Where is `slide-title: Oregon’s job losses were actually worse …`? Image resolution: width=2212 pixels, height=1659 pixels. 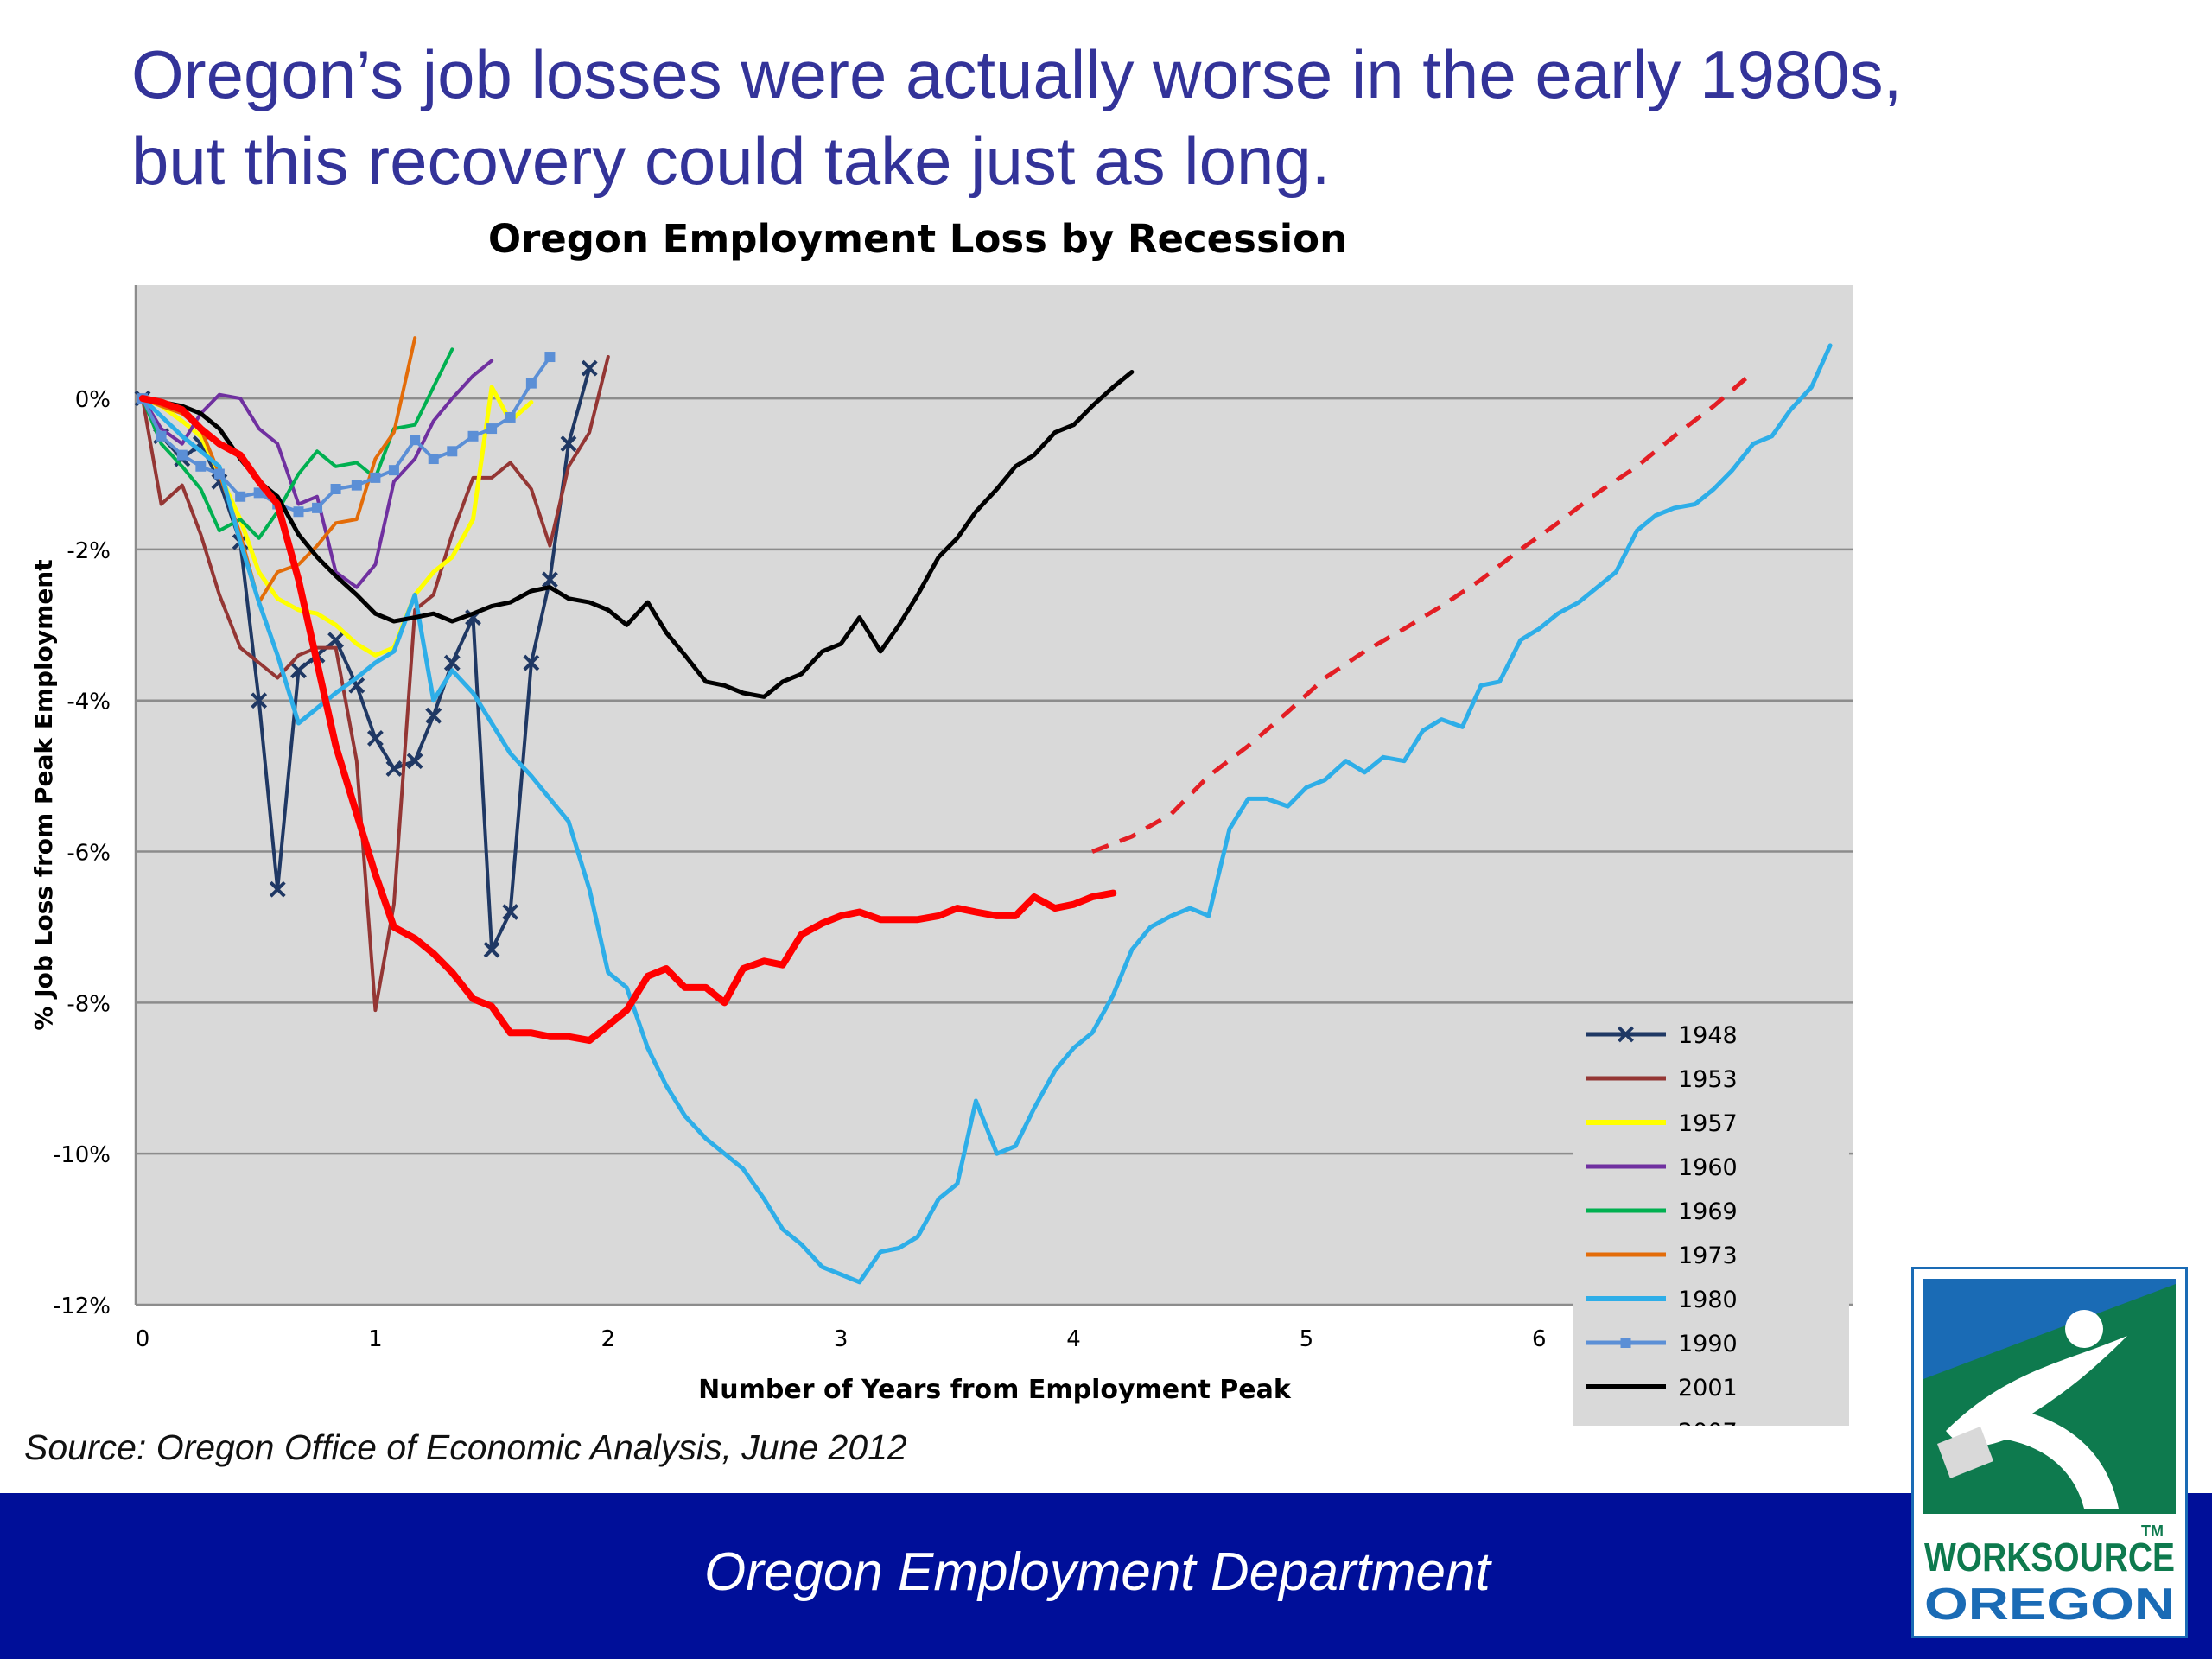 slide-title: Oregon’s job losses were actually worse … is located at coordinates (1125, 117).